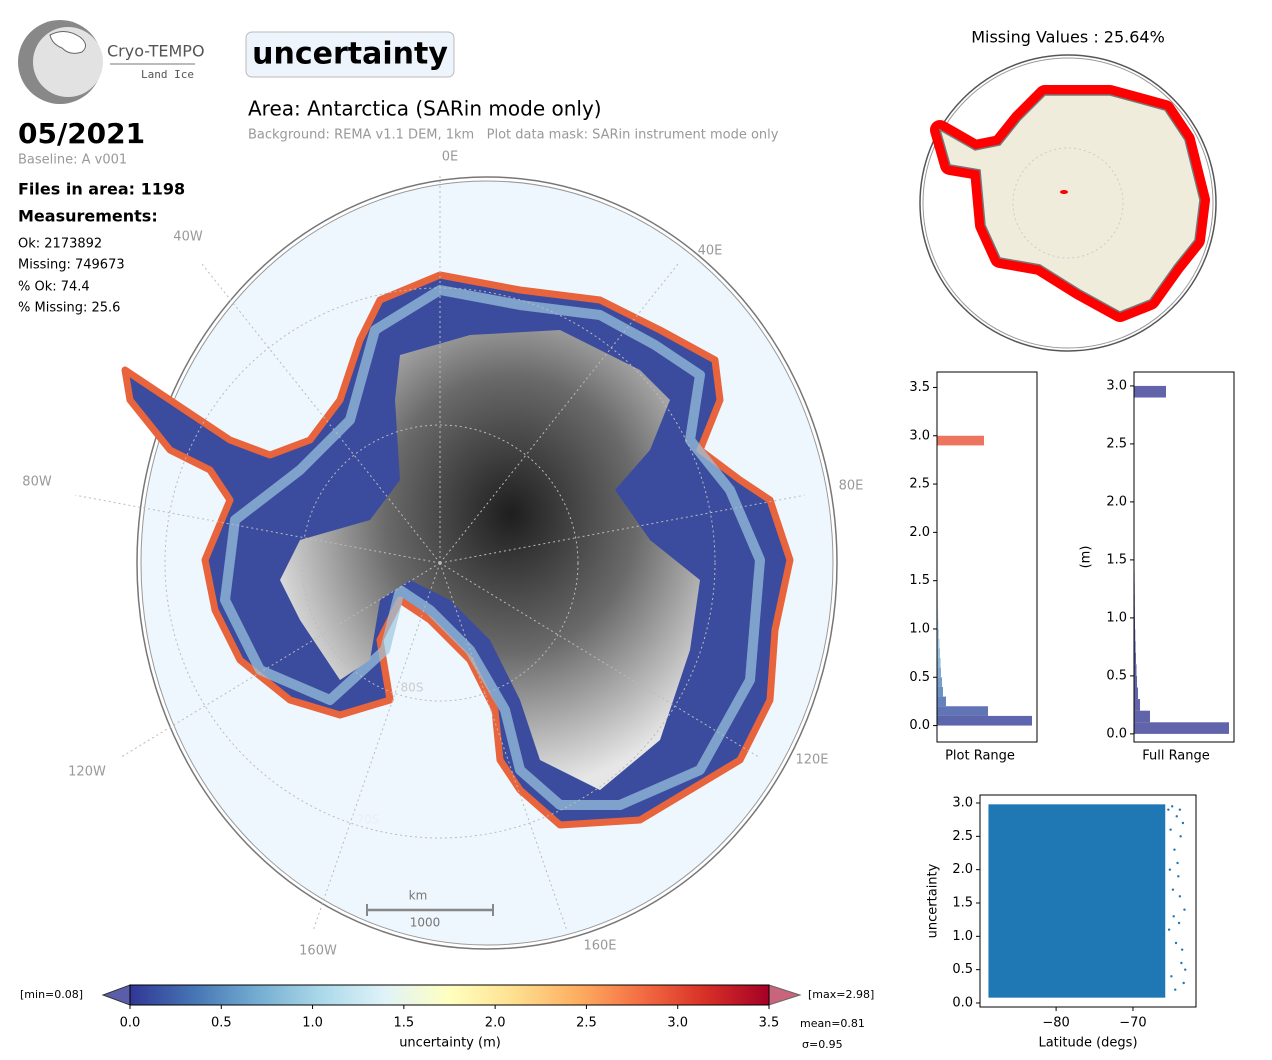 This screenshot has width=1272, height=1060. I want to click on chart-title: uncertainty, so click(350, 54).